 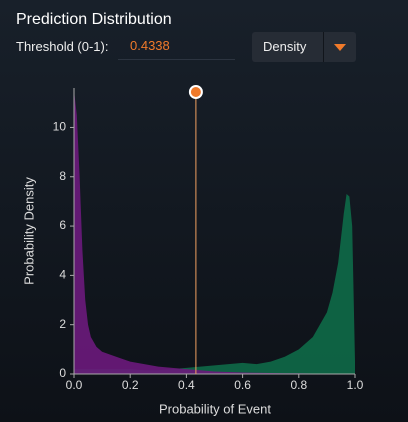 I want to click on x-axis-label: Probability of Event, so click(x=215, y=408).